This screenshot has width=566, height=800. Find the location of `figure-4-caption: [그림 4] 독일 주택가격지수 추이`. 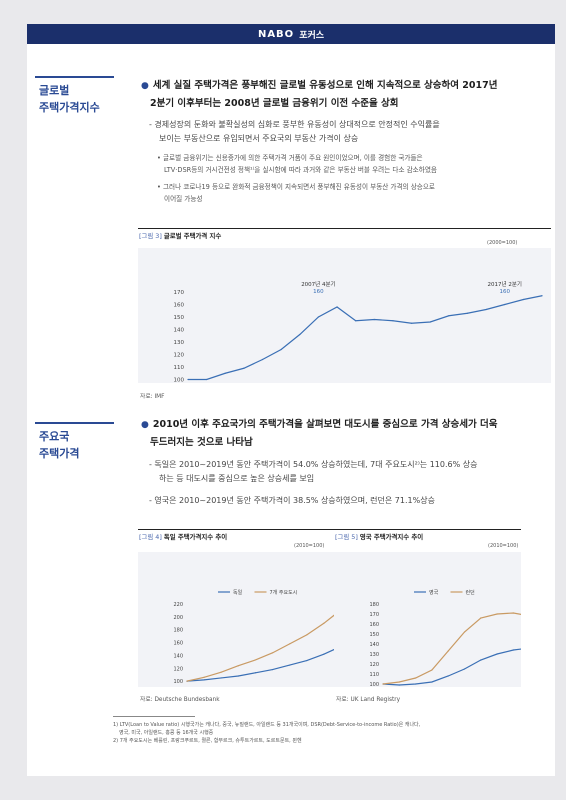

figure-4-caption: [그림 4] 독일 주택가격지수 추이 is located at coordinates (183, 537).